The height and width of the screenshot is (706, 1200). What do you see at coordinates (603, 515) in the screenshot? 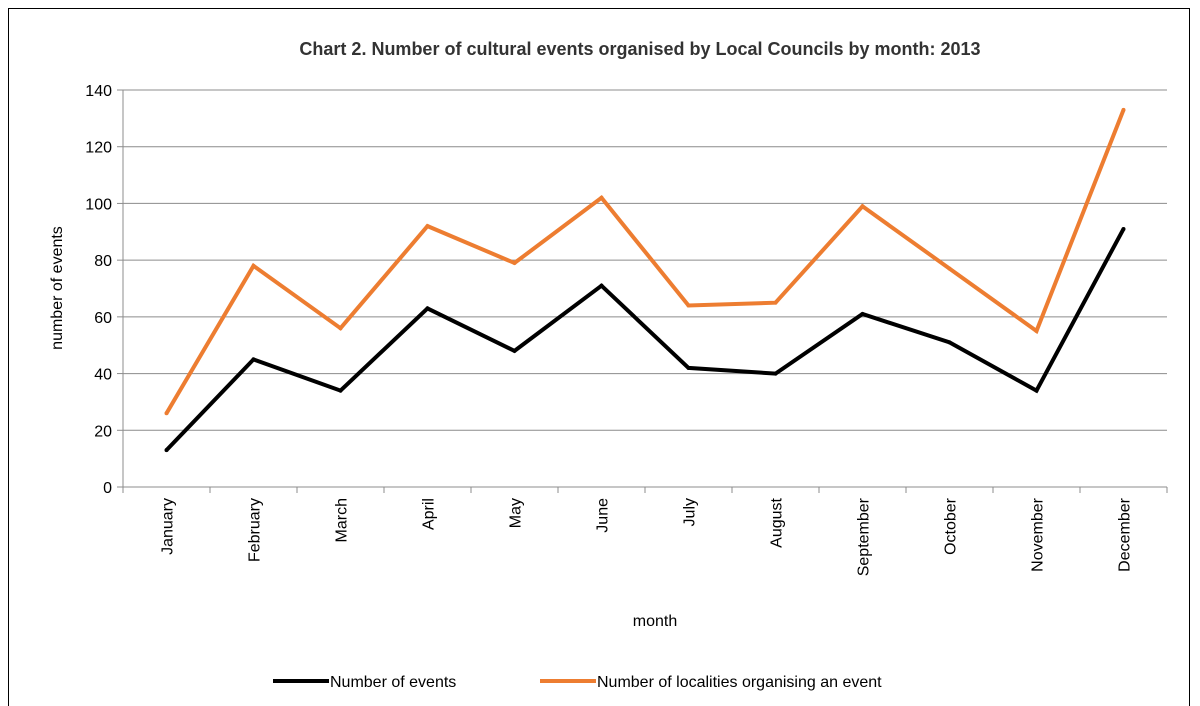
I see `x-tick-label: June` at bounding box center [603, 515].